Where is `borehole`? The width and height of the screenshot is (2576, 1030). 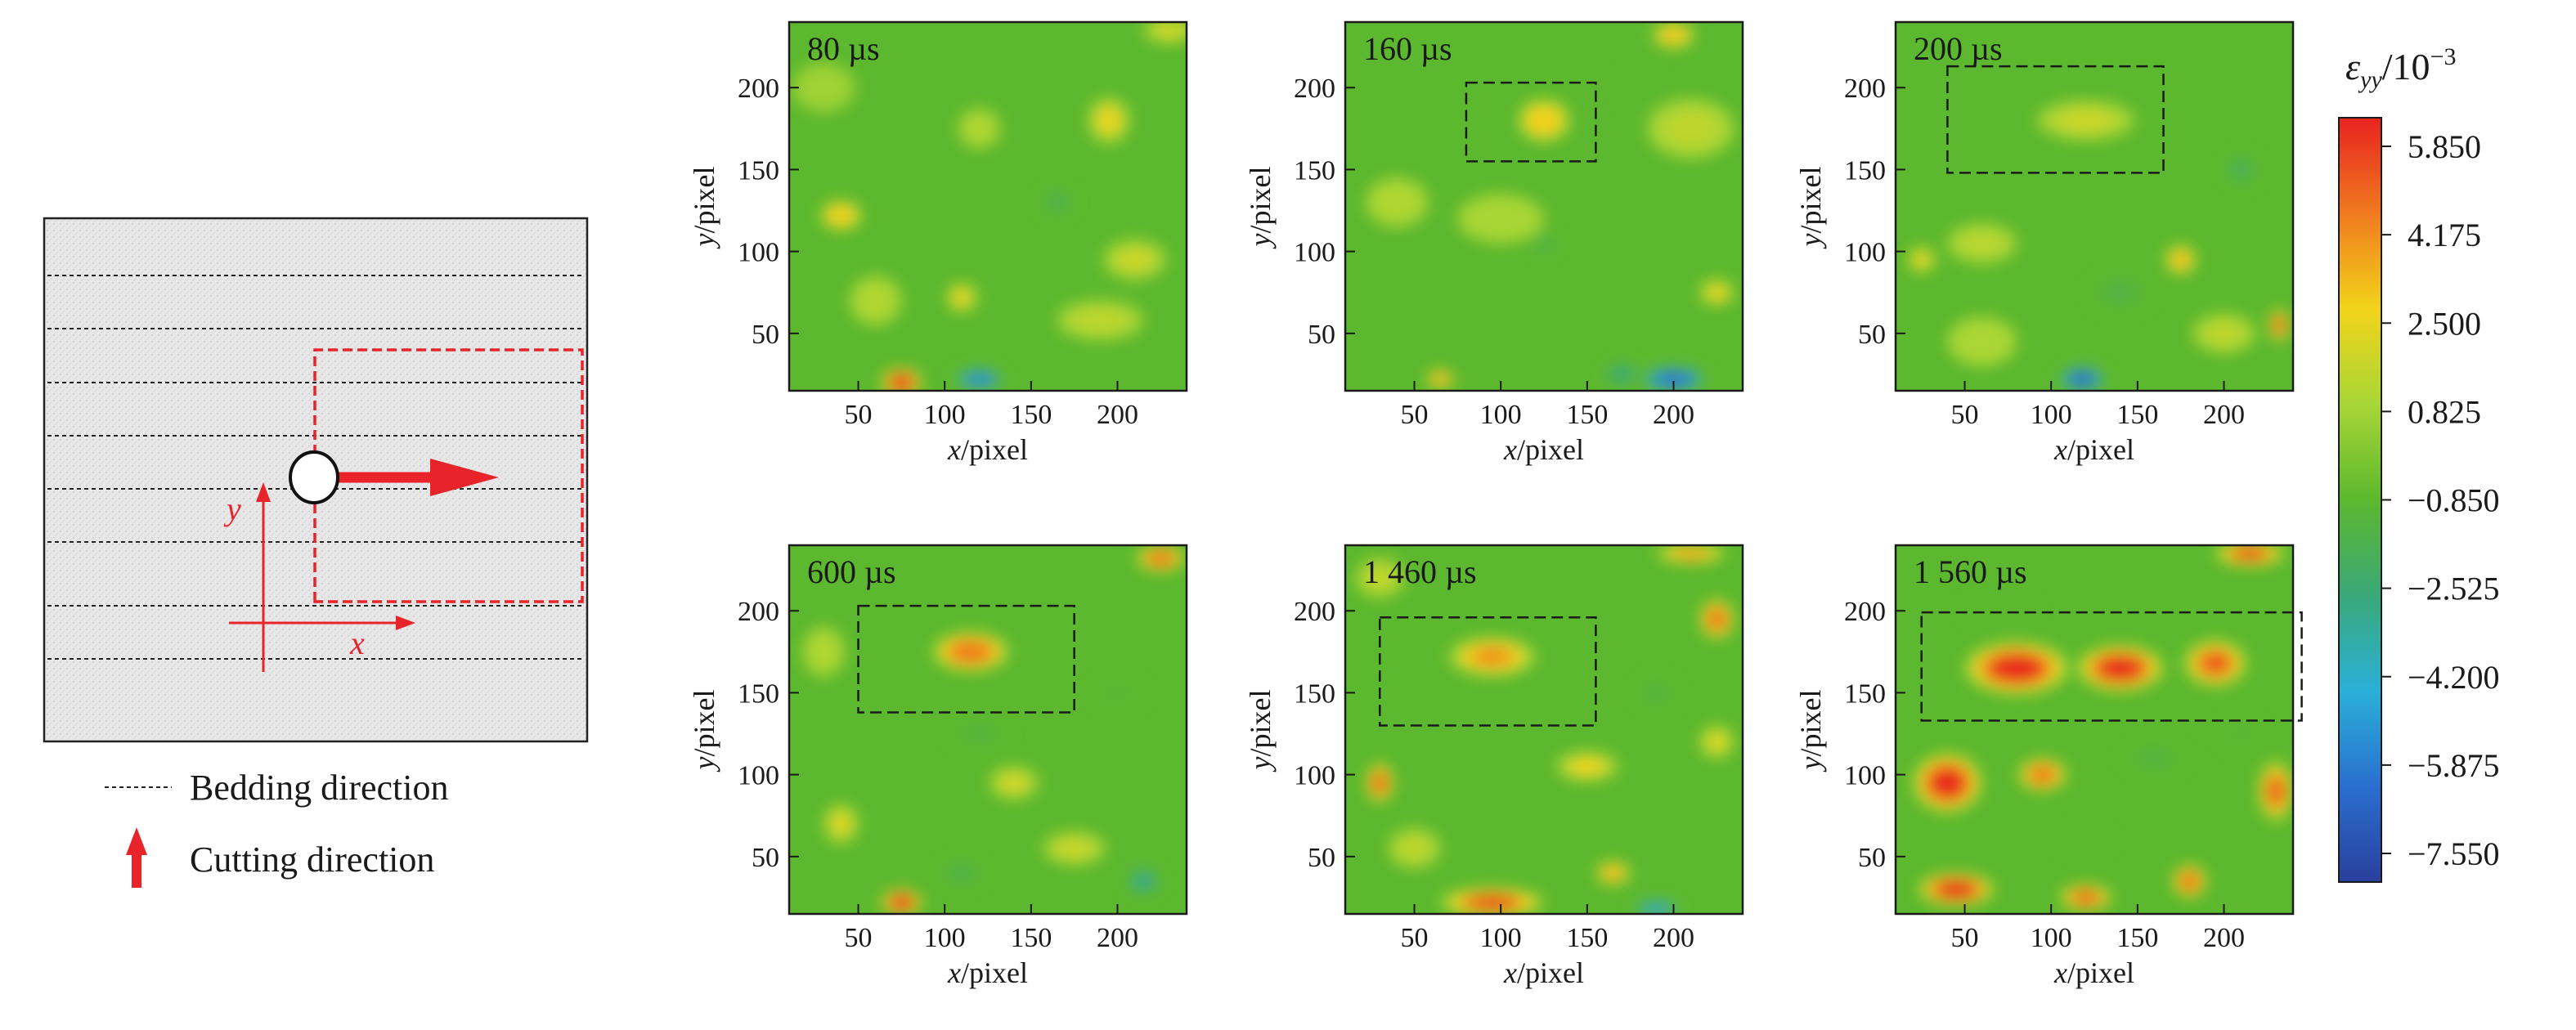
borehole is located at coordinates (314, 477).